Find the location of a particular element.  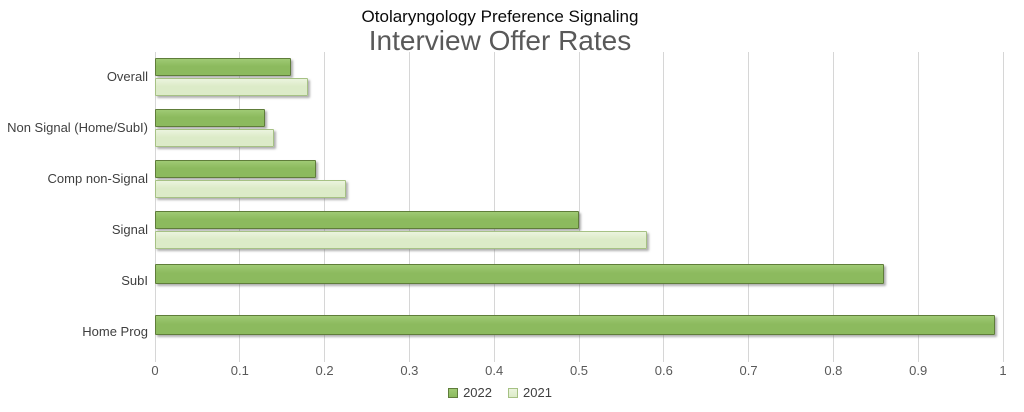

x-tick-label: 0.7 is located at coordinates (748, 370).